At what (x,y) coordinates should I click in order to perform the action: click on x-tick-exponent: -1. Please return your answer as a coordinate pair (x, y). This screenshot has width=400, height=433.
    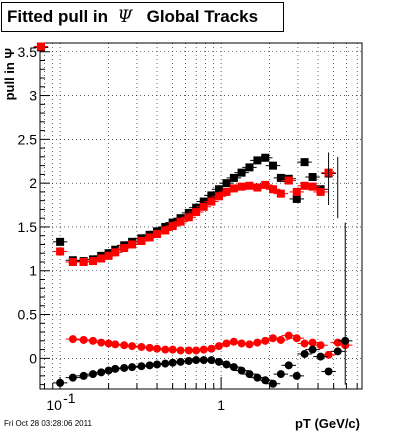
    Looking at the image, I should click on (69, 398).